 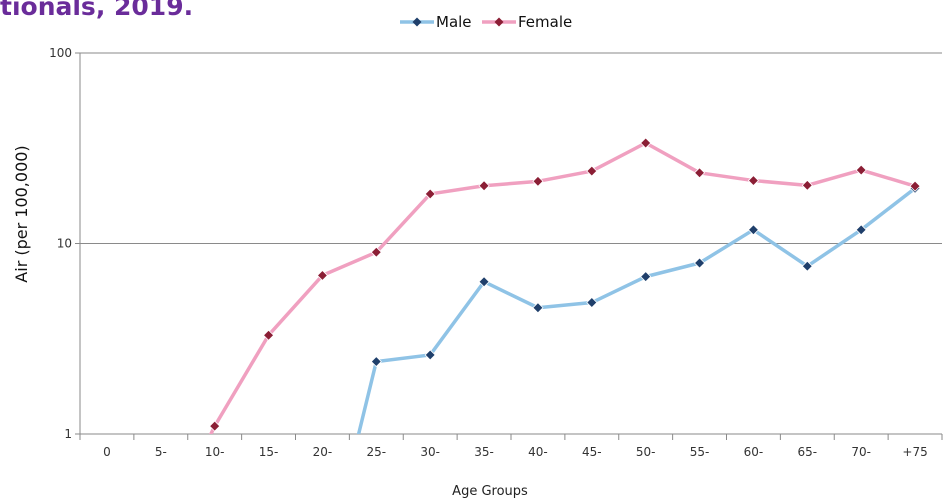 What do you see at coordinates (808, 452) in the screenshot?
I see `x-tick-label: 65-` at bounding box center [808, 452].